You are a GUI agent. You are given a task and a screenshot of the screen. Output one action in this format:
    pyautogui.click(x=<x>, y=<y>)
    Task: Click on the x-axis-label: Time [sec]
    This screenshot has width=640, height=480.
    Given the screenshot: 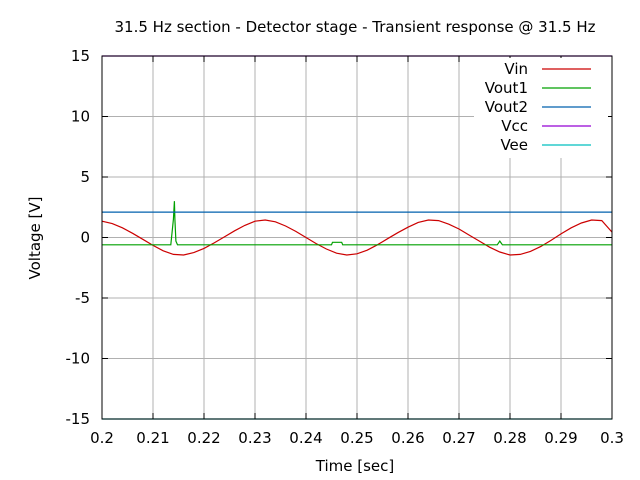 What is the action you would take?
    pyautogui.click(x=354, y=466)
    